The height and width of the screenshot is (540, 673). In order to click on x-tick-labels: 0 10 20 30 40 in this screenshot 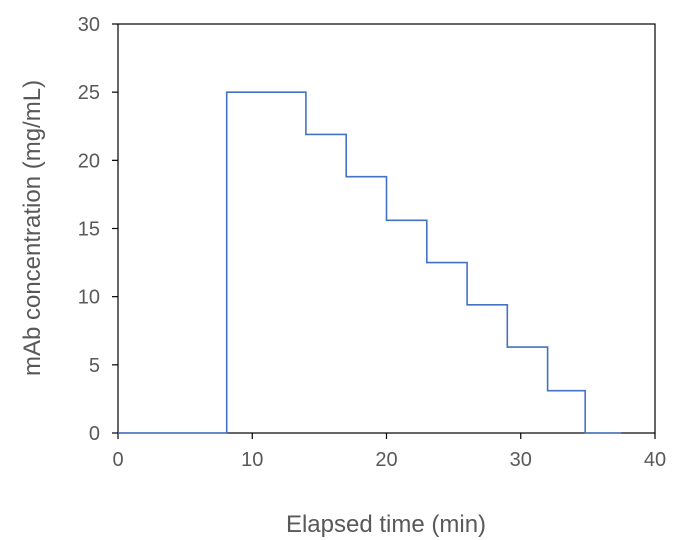, I will do `click(389, 460)`.